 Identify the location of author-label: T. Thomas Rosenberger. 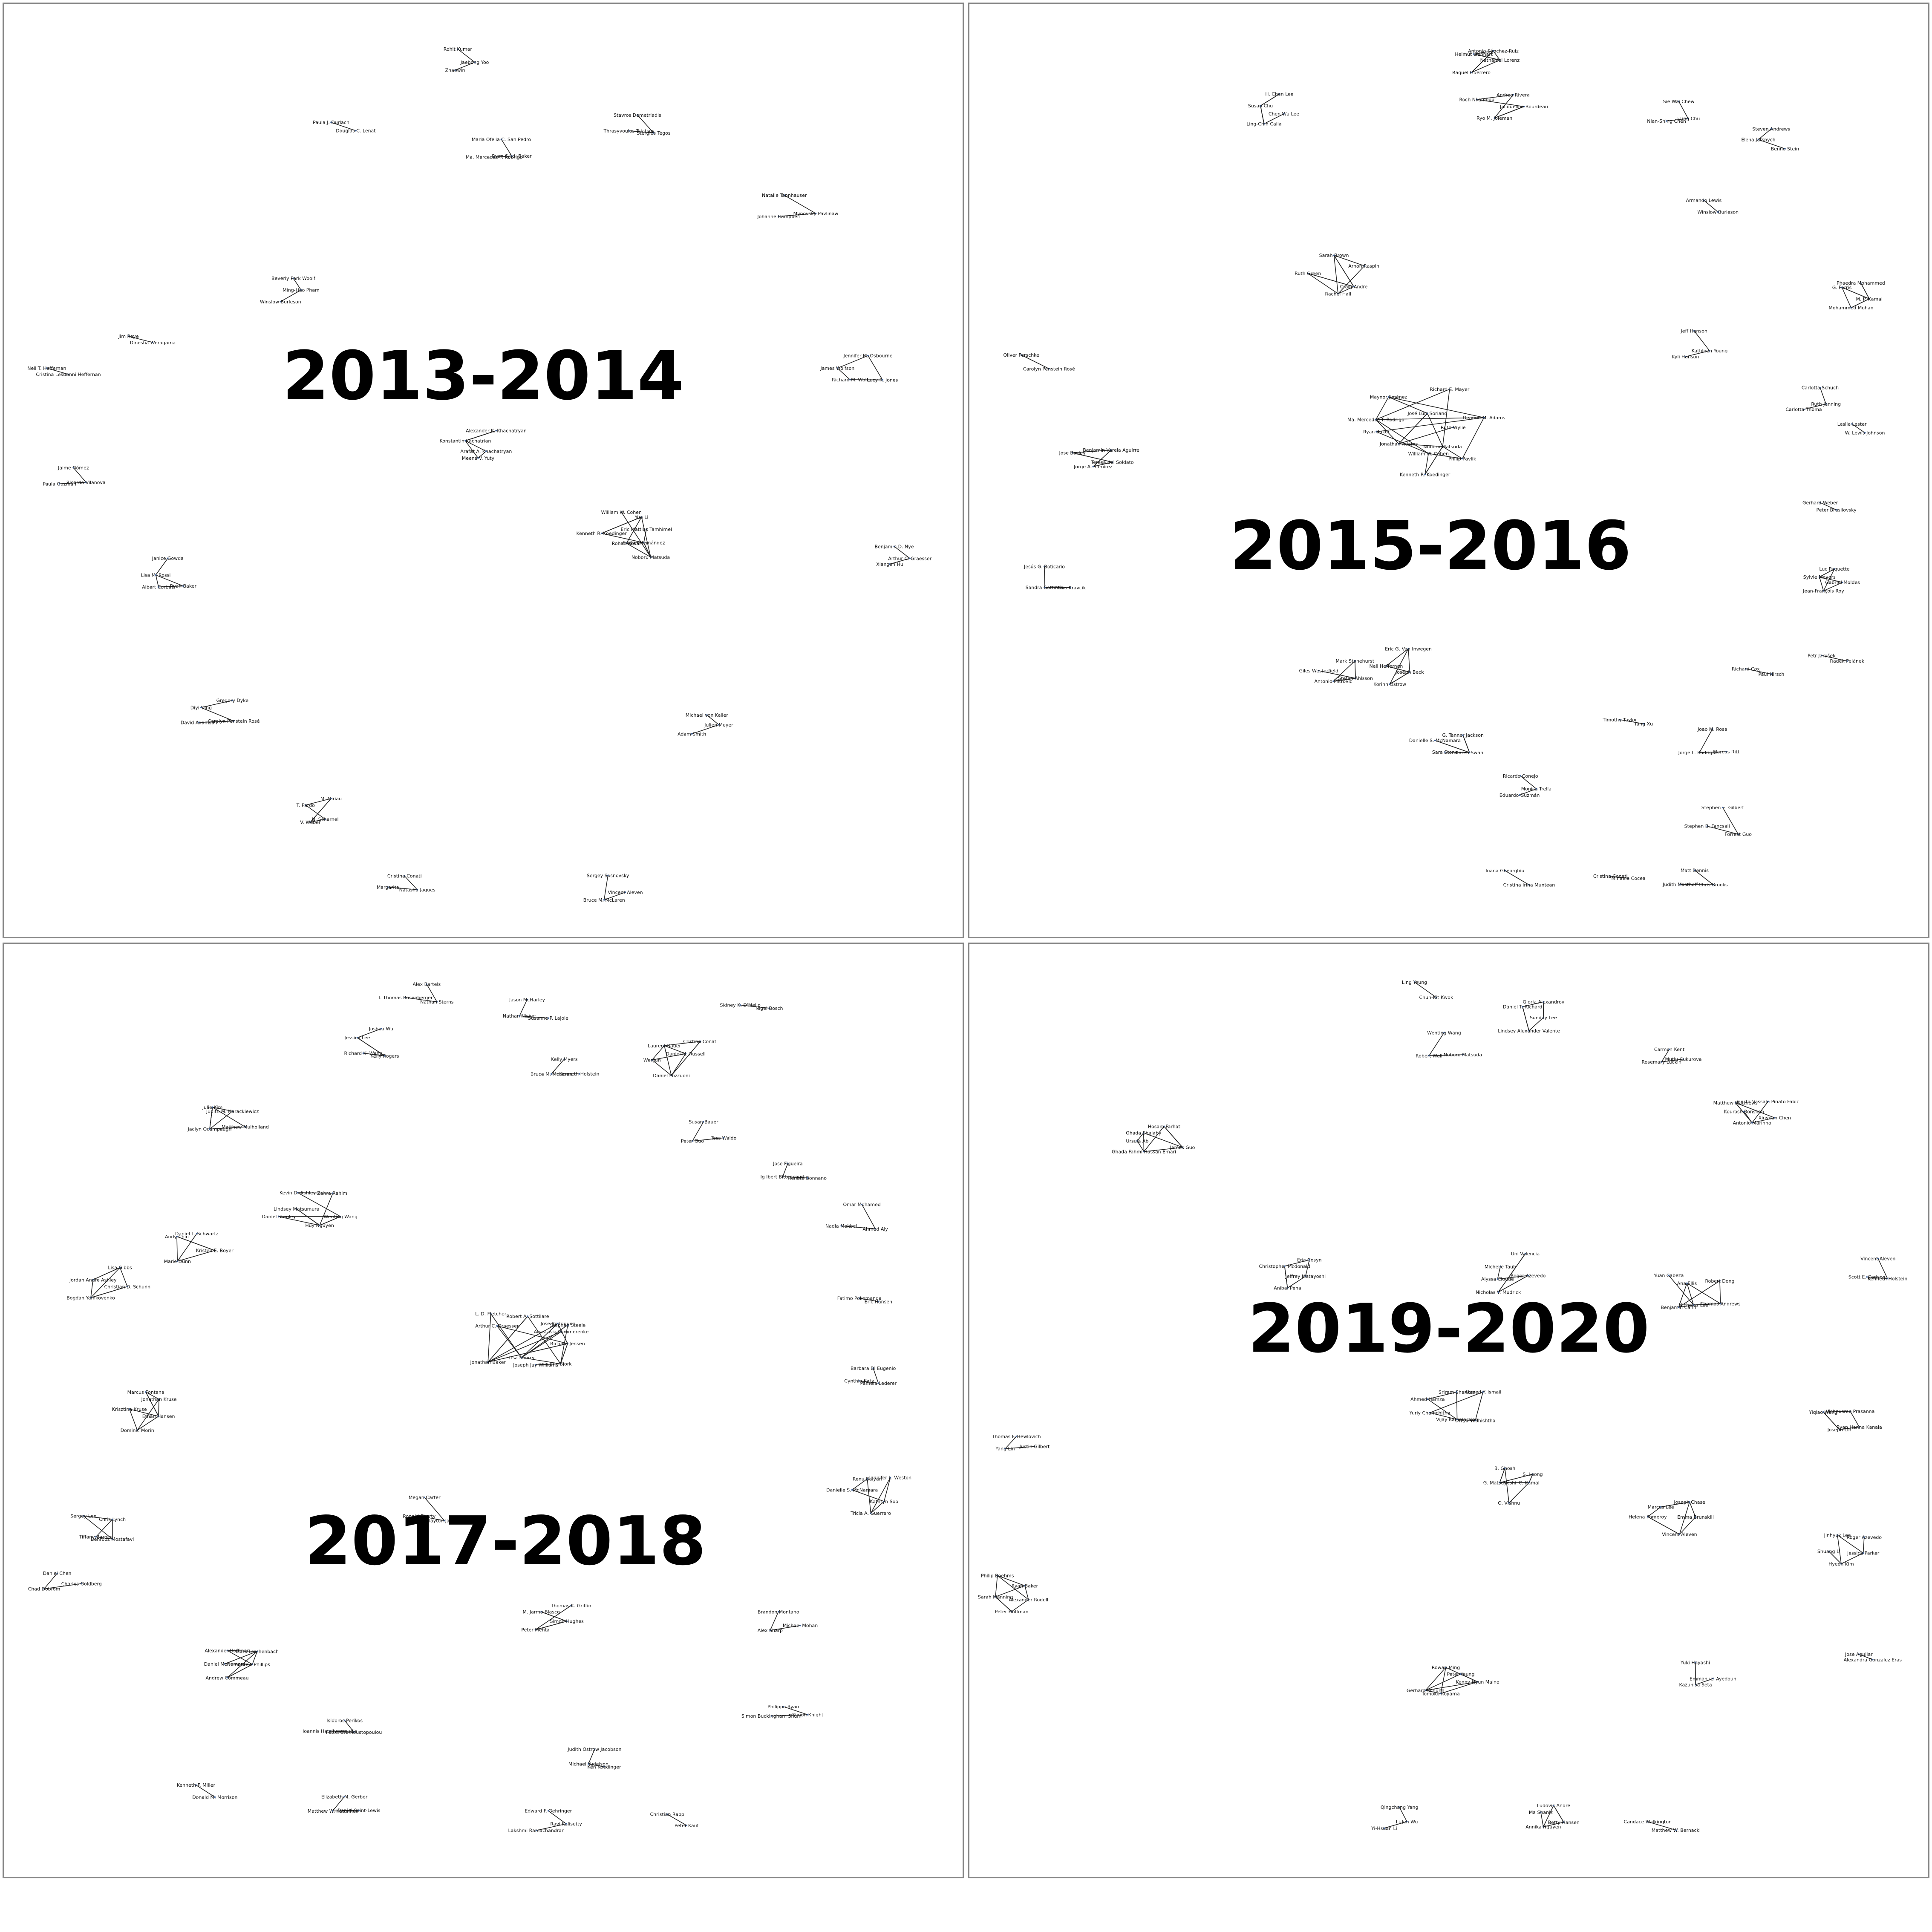
(405, 998).